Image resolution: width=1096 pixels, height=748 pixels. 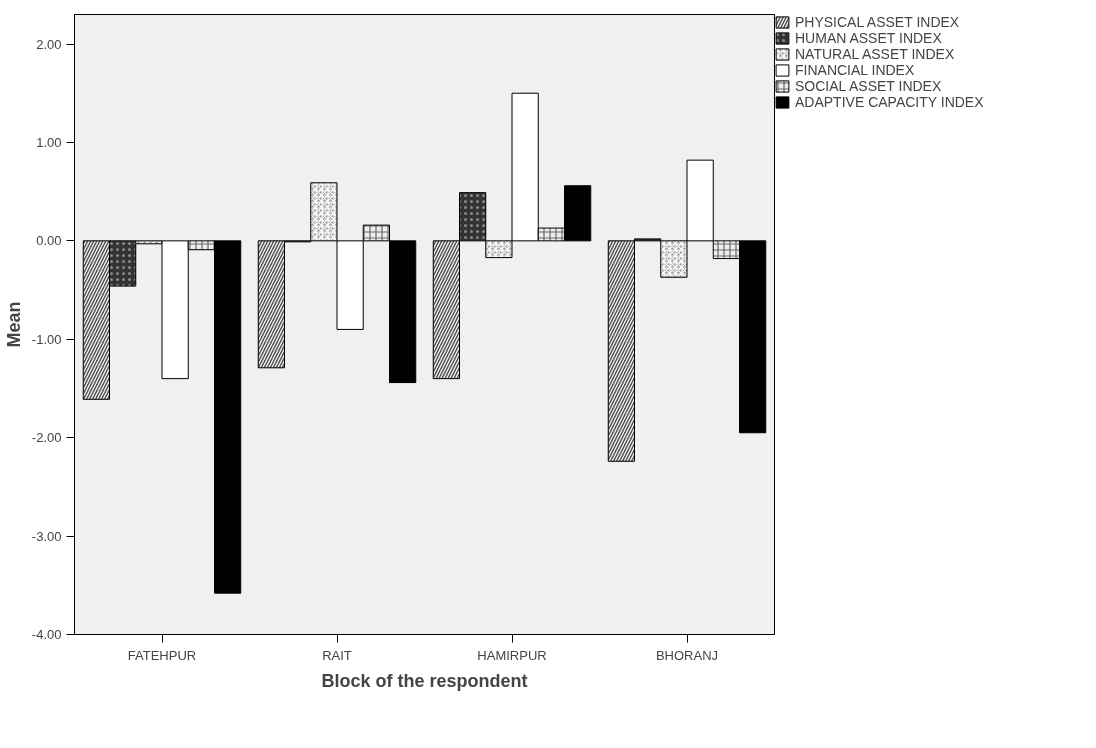 What do you see at coordinates (46, 438) in the screenshot?
I see `y-tick-label: -2.00` at bounding box center [46, 438].